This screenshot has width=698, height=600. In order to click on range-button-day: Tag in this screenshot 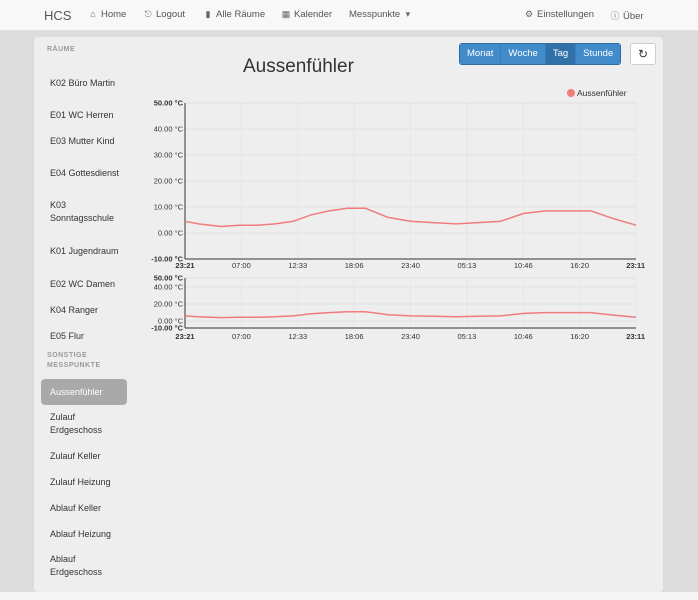, I will do `click(561, 54)`.